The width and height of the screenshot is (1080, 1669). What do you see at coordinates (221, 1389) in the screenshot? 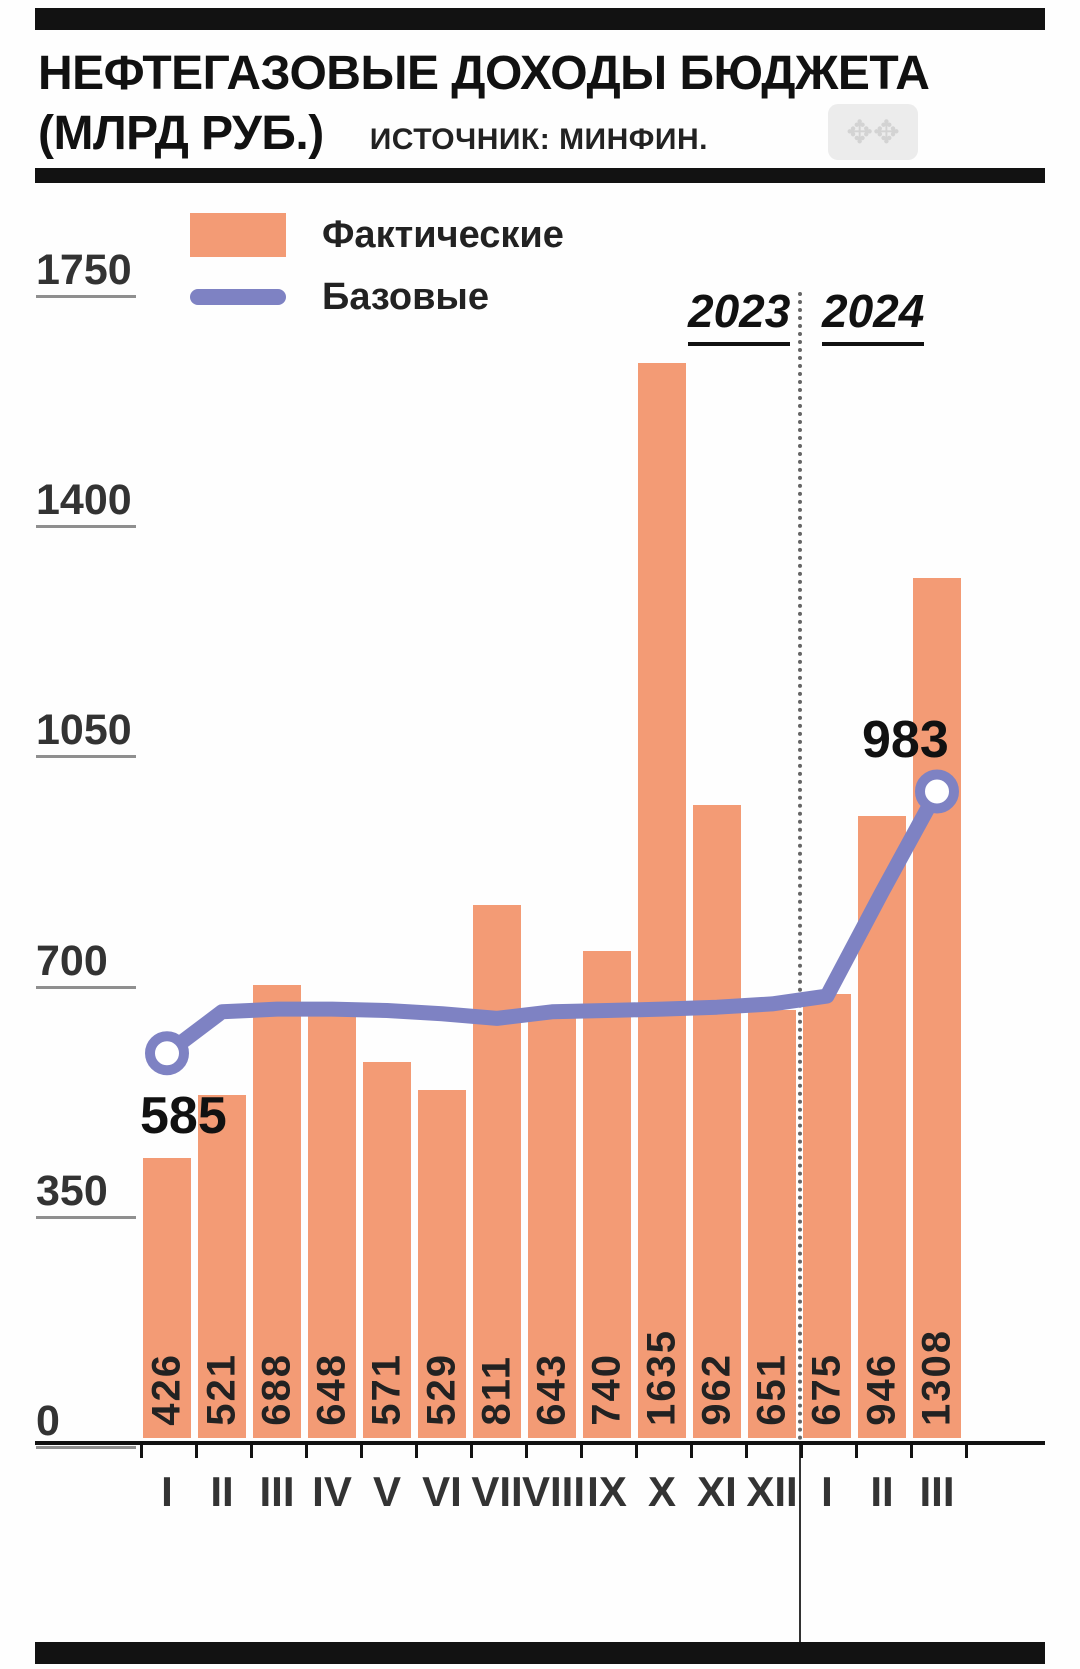
I see `bar-value-label: 521` at bounding box center [221, 1389].